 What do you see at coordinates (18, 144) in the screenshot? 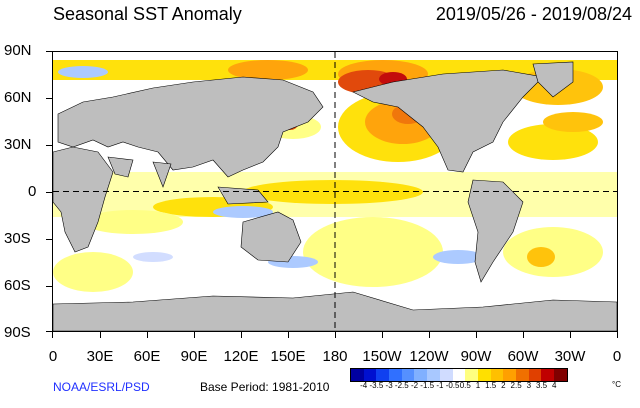
I see `y-tick-label-30n: 30N` at bounding box center [18, 144].